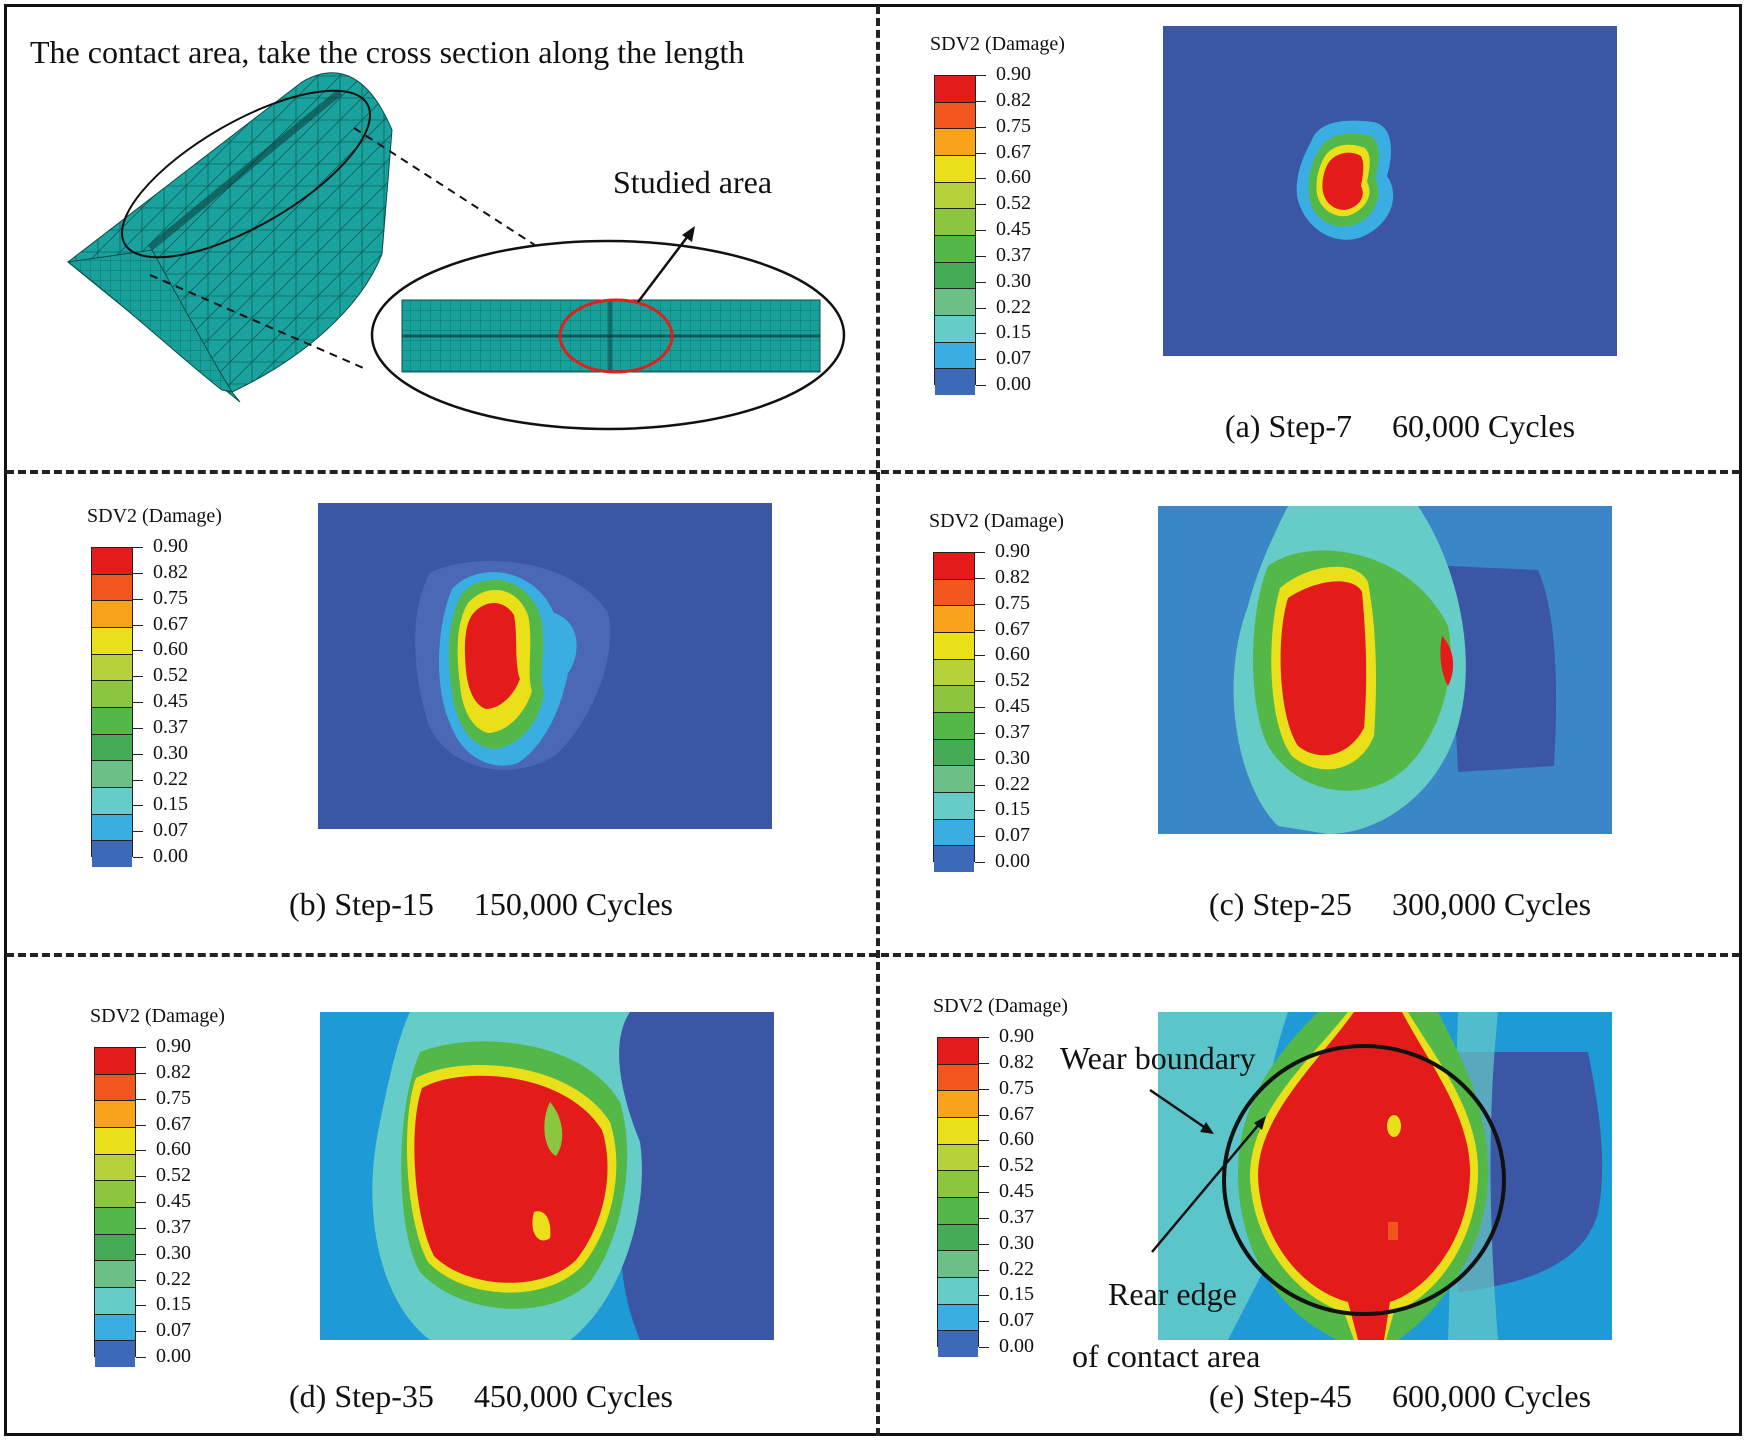  I want to click on model-illustration, so click(456, 251).